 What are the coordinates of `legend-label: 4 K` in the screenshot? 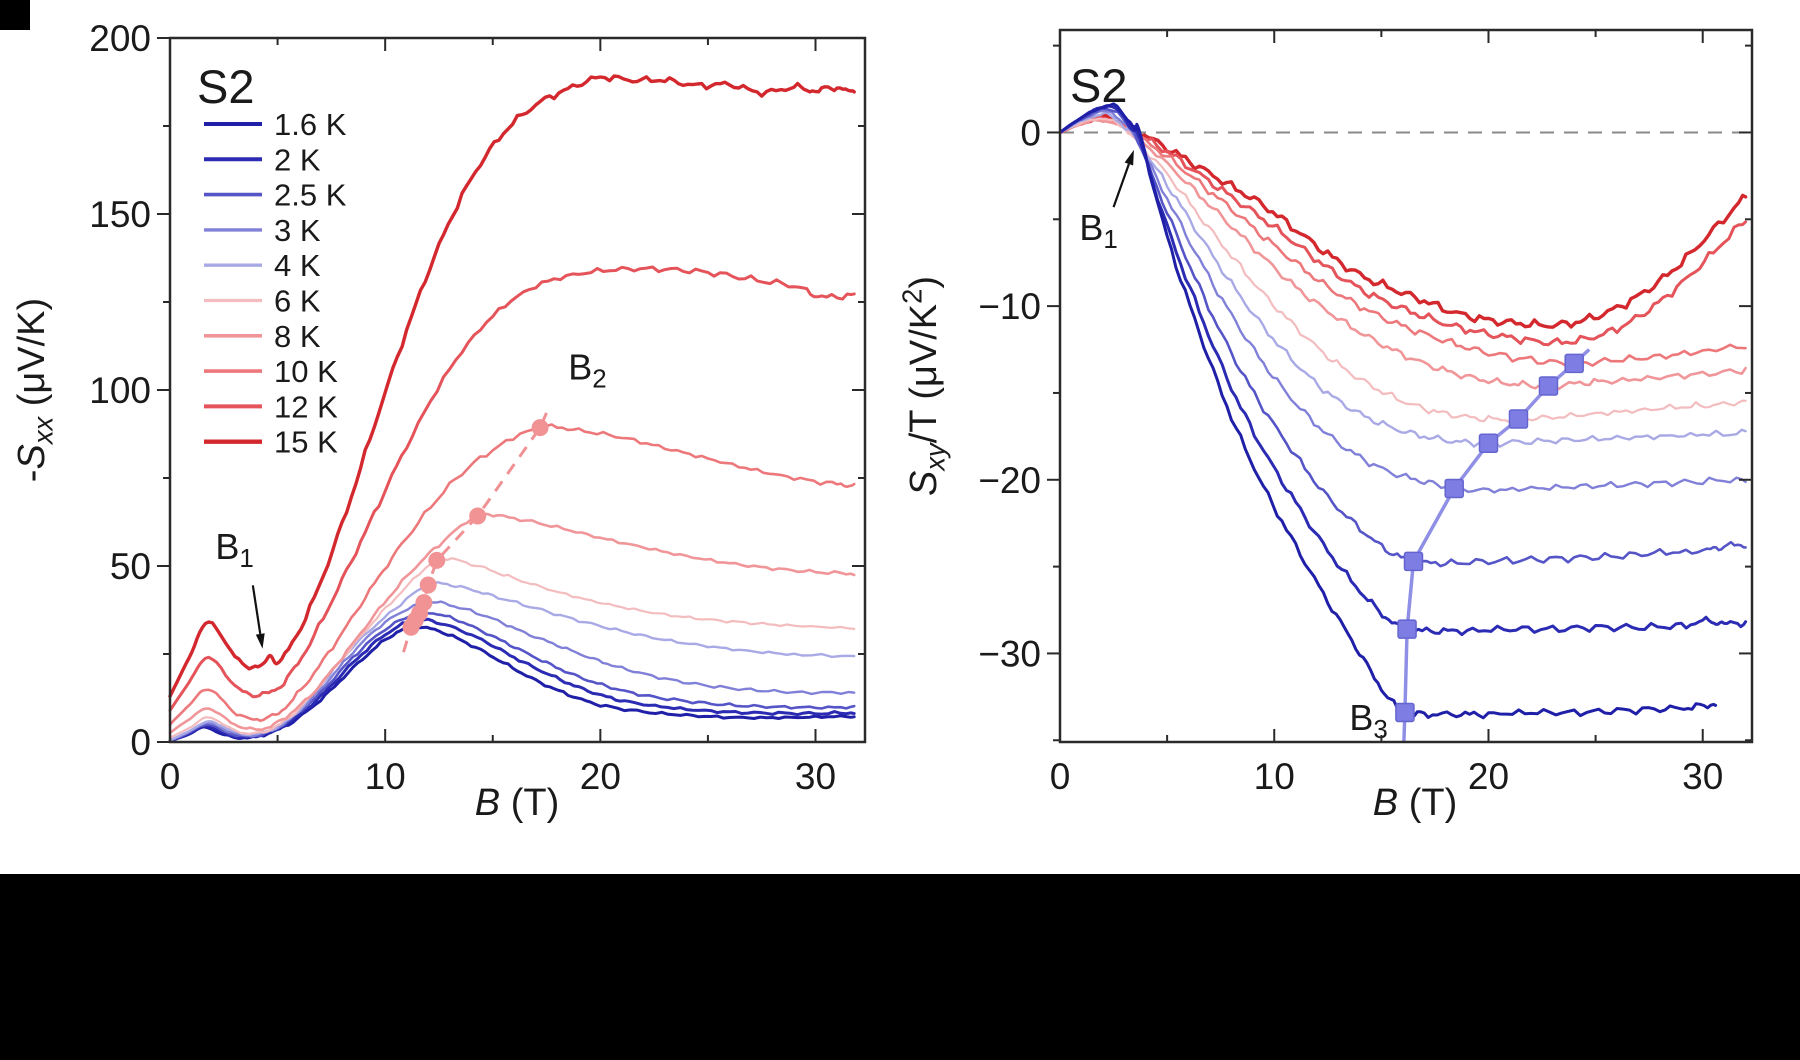 It's located at (297, 265).